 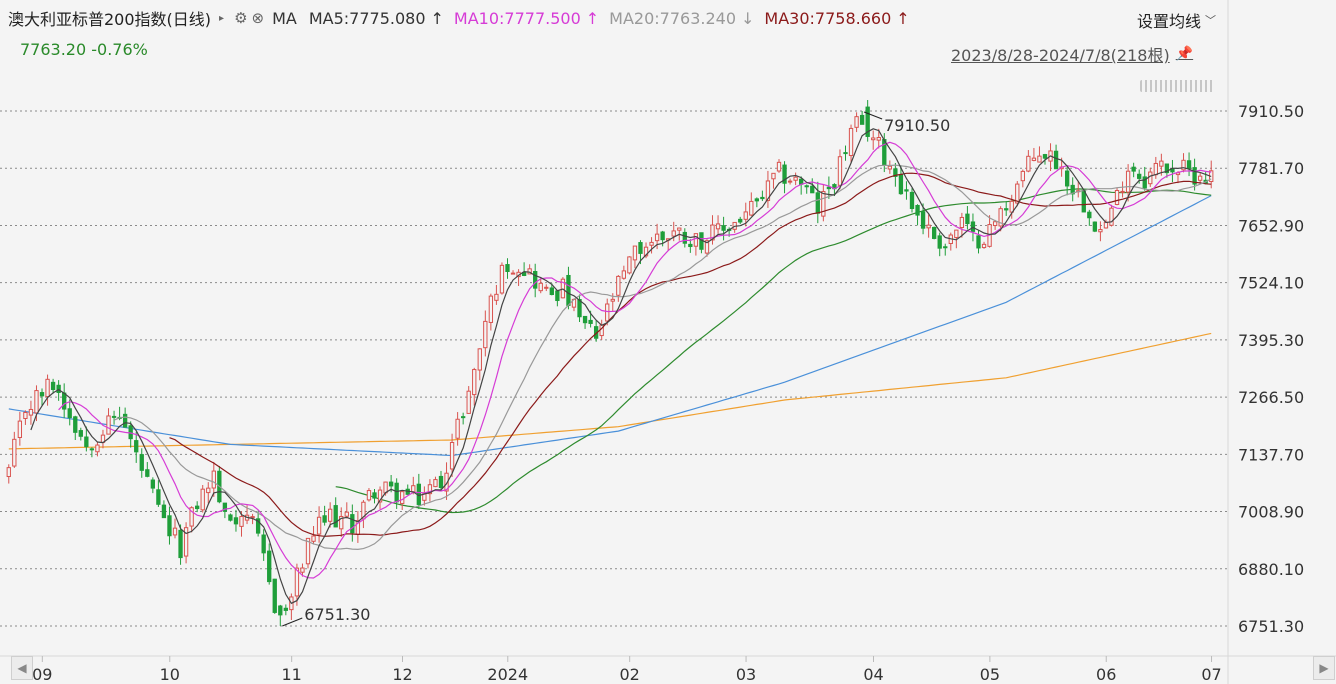 What do you see at coordinates (291, 674) in the screenshot?
I see `x-tick-label: 11` at bounding box center [291, 674].